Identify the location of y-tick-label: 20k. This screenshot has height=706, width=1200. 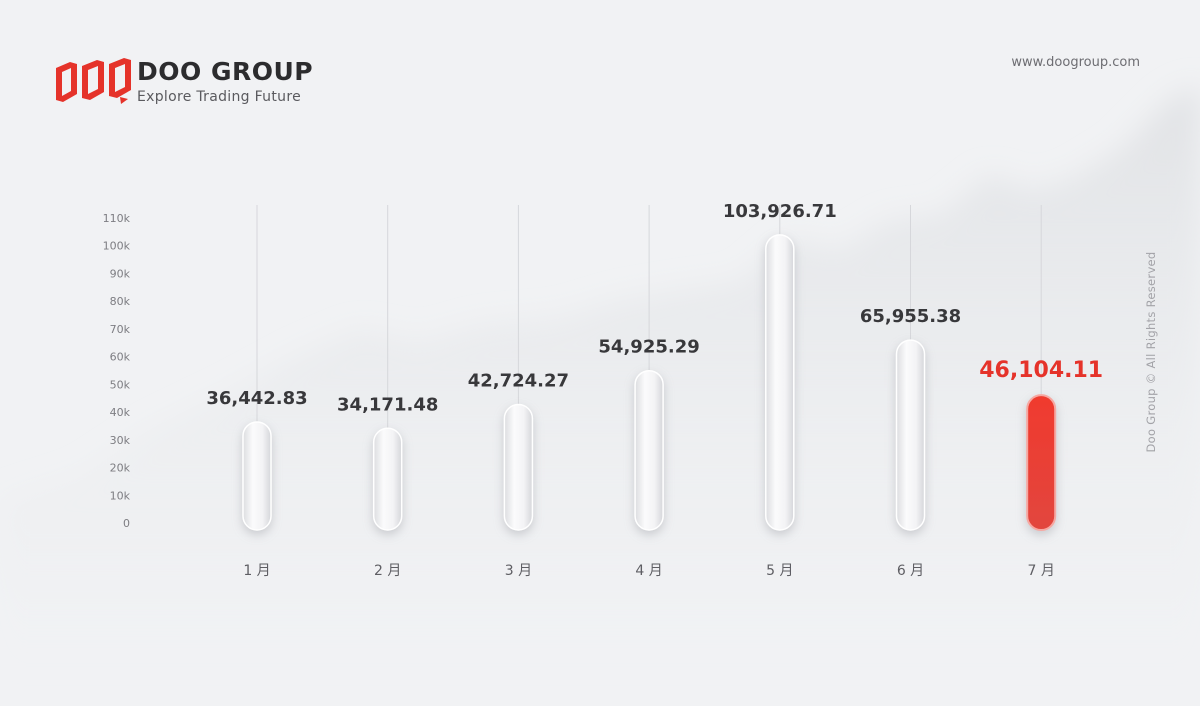
(120, 468).